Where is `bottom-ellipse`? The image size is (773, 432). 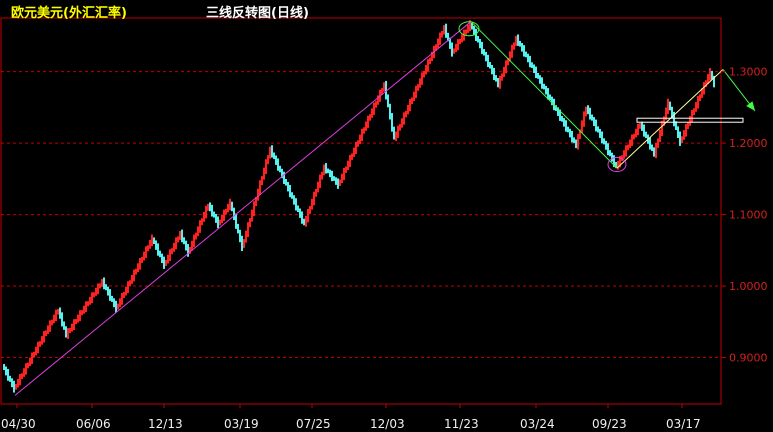
bottom-ellipse is located at coordinates (617, 165).